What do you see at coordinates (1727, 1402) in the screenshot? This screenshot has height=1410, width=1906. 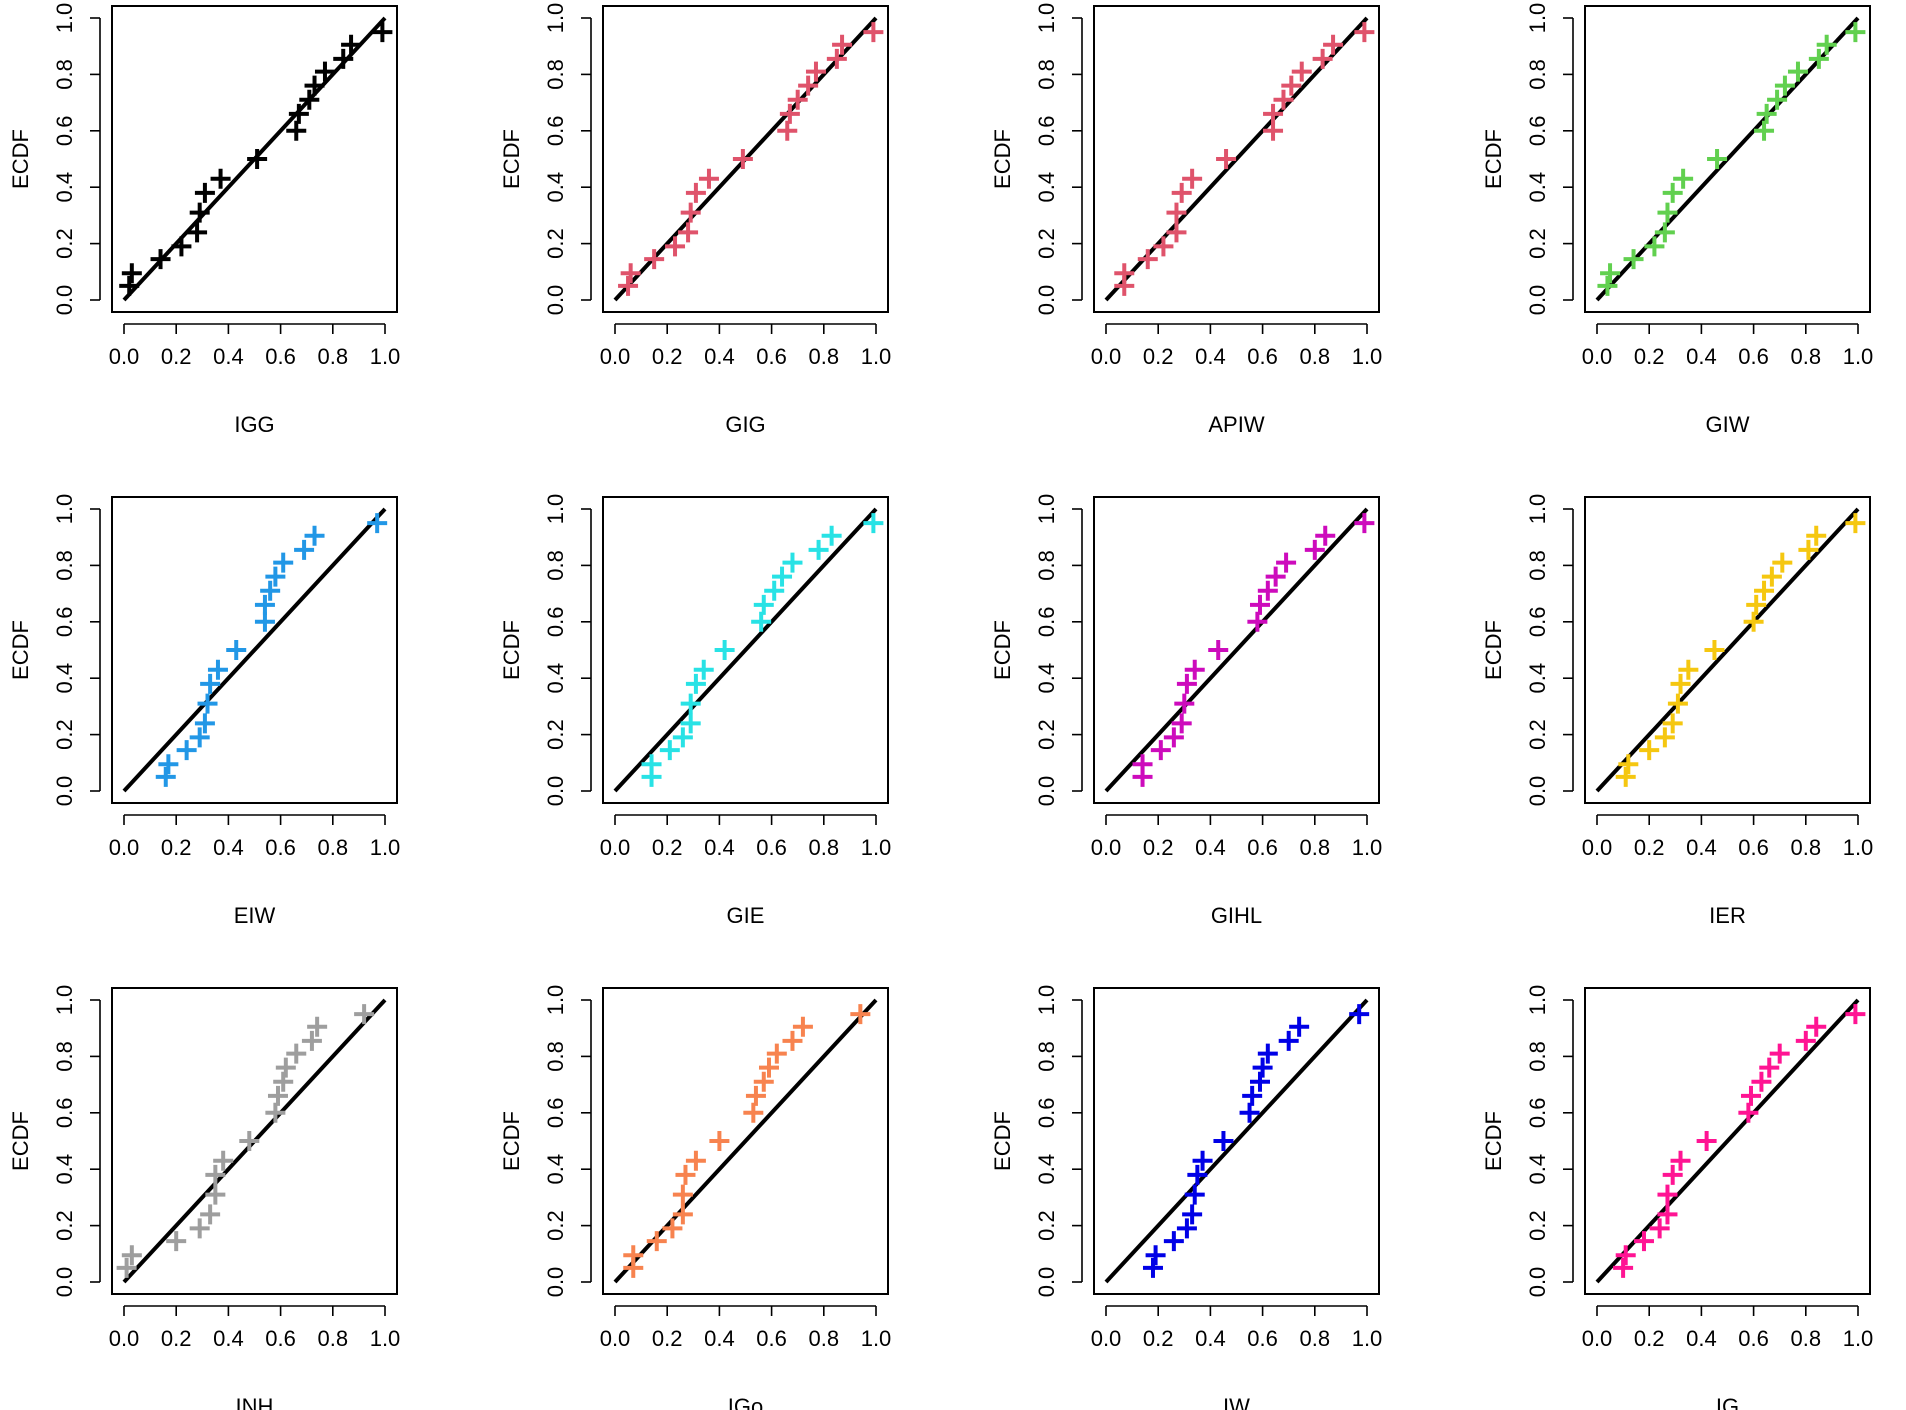 I see `x-axis-title: IG` at bounding box center [1727, 1402].